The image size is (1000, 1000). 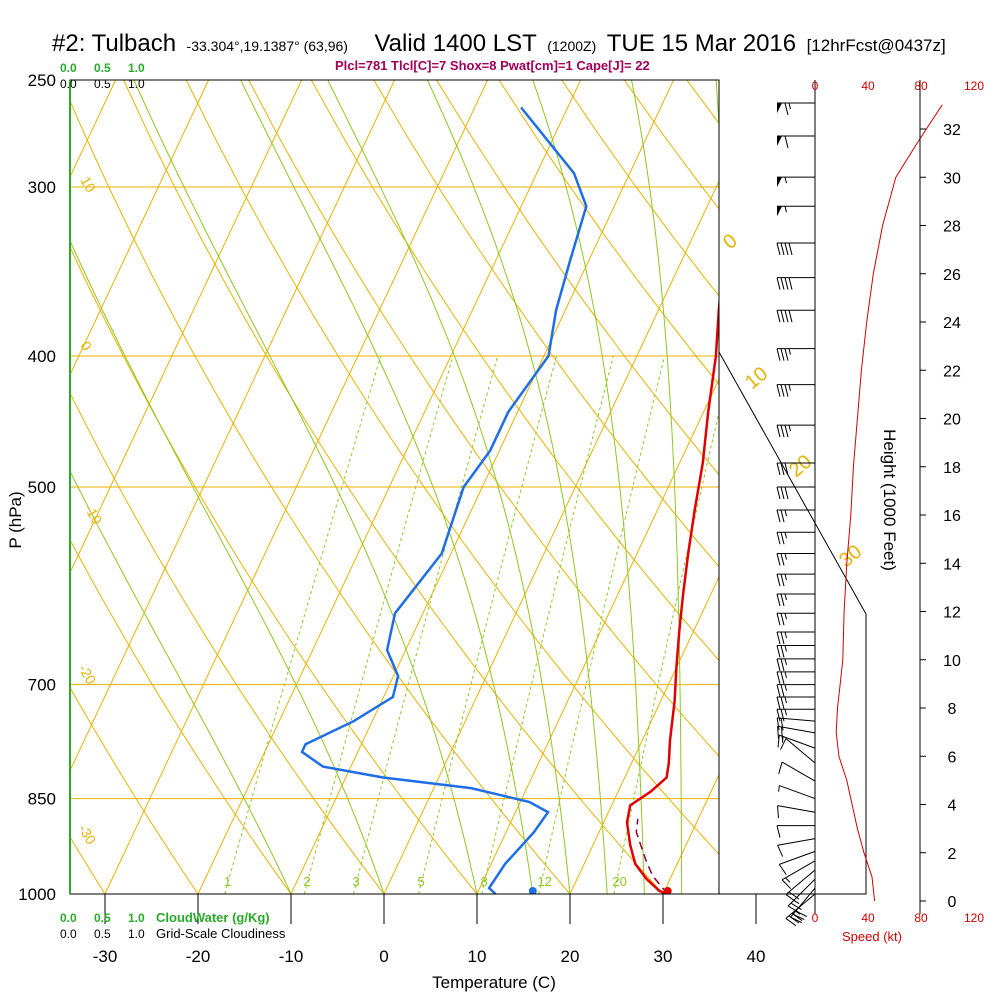 I want to click on height-tick-label: 30, so click(x=952, y=178).